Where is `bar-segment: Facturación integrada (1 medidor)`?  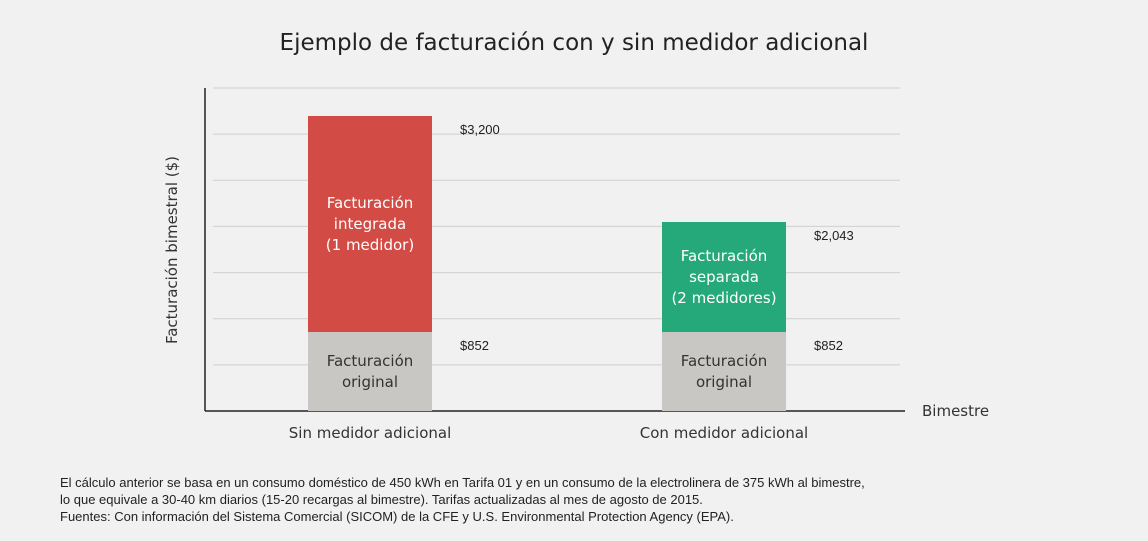 bar-segment: Facturación integrada (1 medidor) is located at coordinates (370, 224).